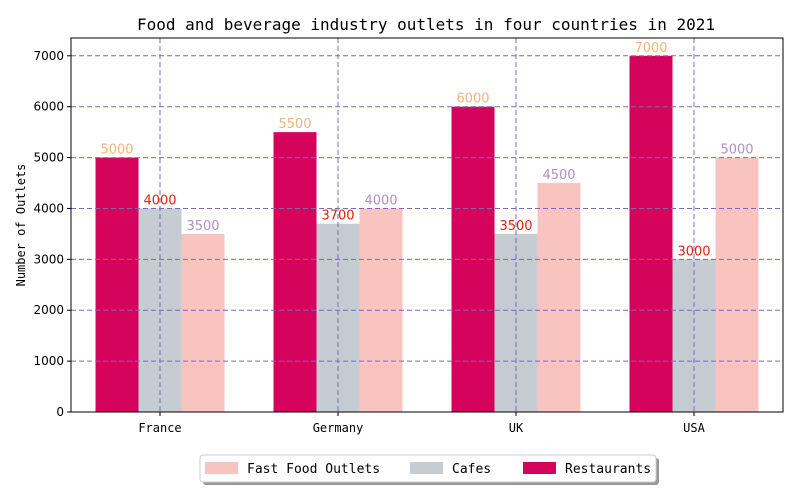  What do you see at coordinates (159, 428) in the screenshot?
I see `x-tick-label: France` at bounding box center [159, 428].